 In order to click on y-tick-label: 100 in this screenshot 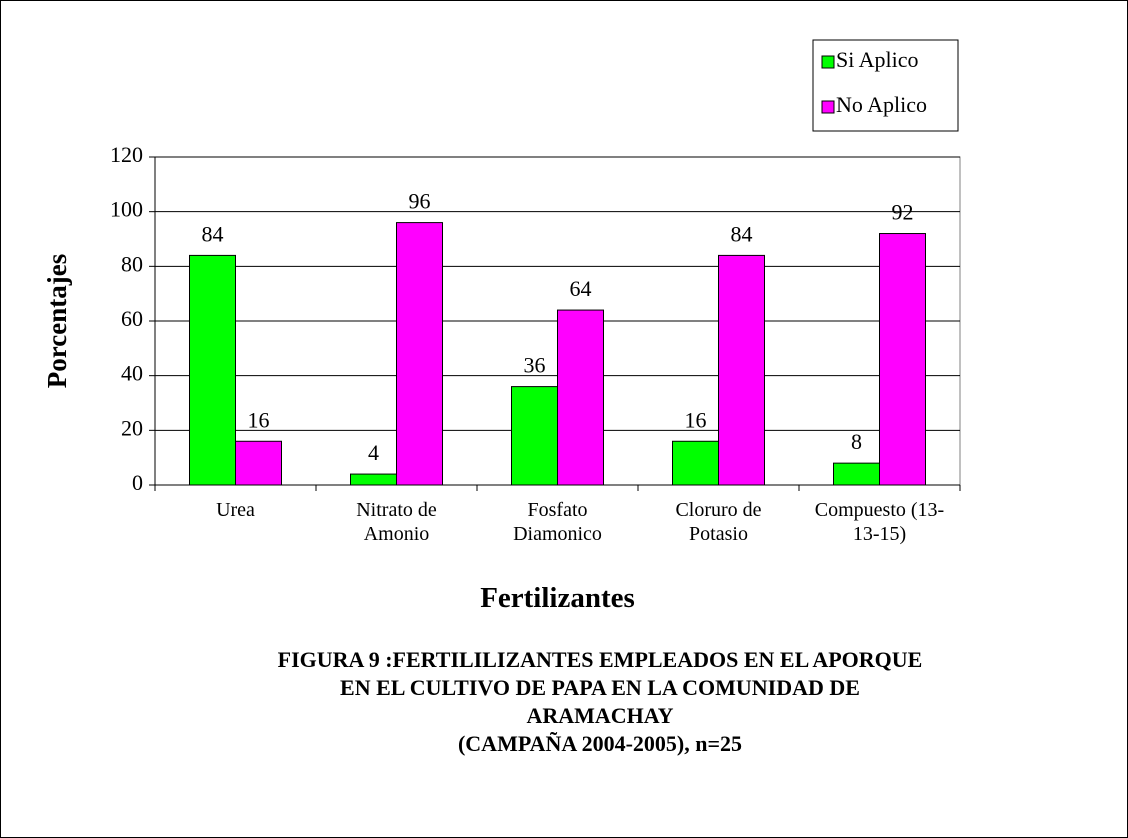, I will do `click(126, 209)`.